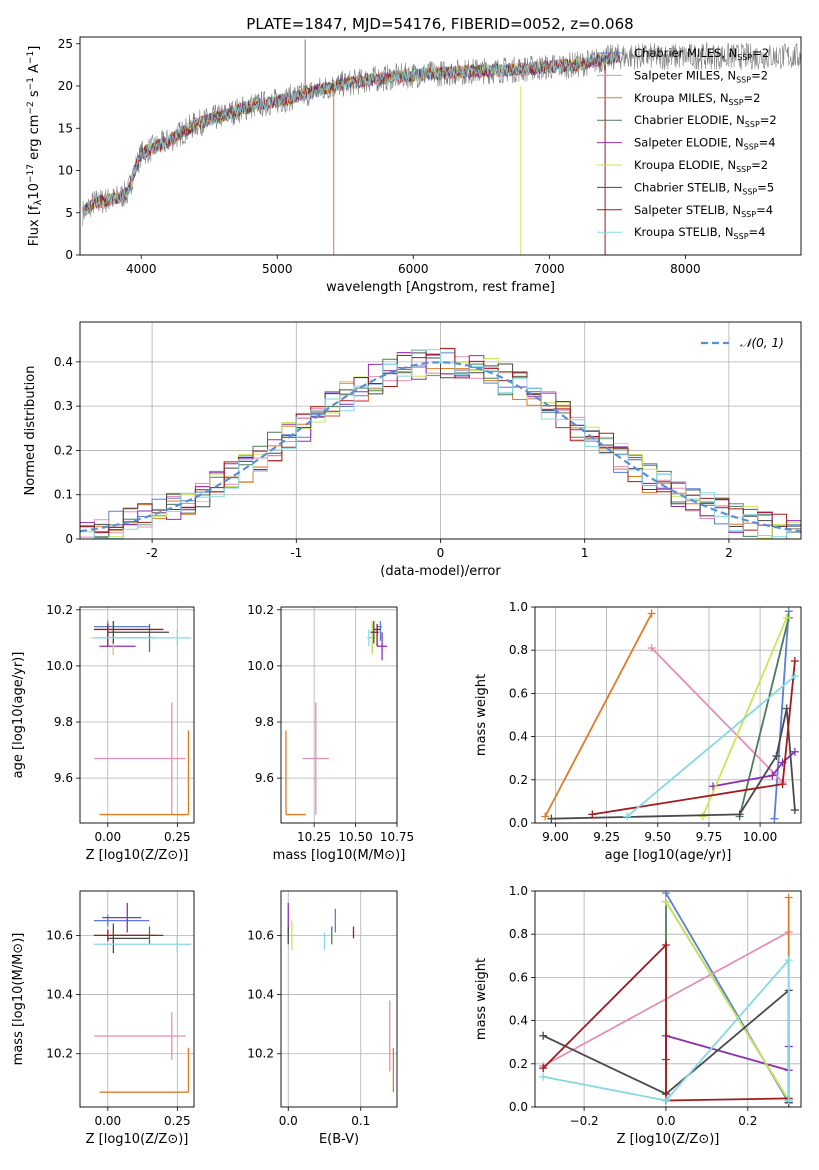  Describe the element at coordinates (688, 187) in the screenshot. I see `legend-entry-name: Chabrier STELIB, N` at that location.